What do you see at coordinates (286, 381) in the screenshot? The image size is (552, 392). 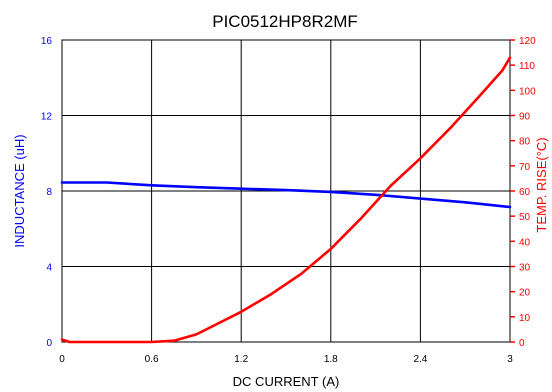 I see `x-axis-label: DC CURRENT (A)` at bounding box center [286, 381].